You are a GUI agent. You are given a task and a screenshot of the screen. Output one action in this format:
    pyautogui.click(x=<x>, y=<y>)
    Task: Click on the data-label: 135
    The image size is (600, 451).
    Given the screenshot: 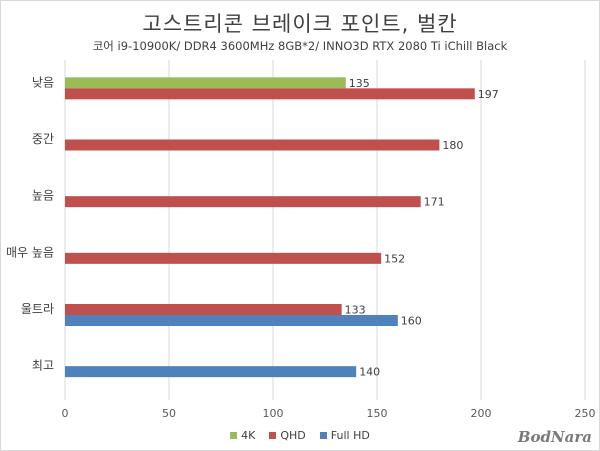 What is the action you would take?
    pyautogui.click(x=359, y=83)
    